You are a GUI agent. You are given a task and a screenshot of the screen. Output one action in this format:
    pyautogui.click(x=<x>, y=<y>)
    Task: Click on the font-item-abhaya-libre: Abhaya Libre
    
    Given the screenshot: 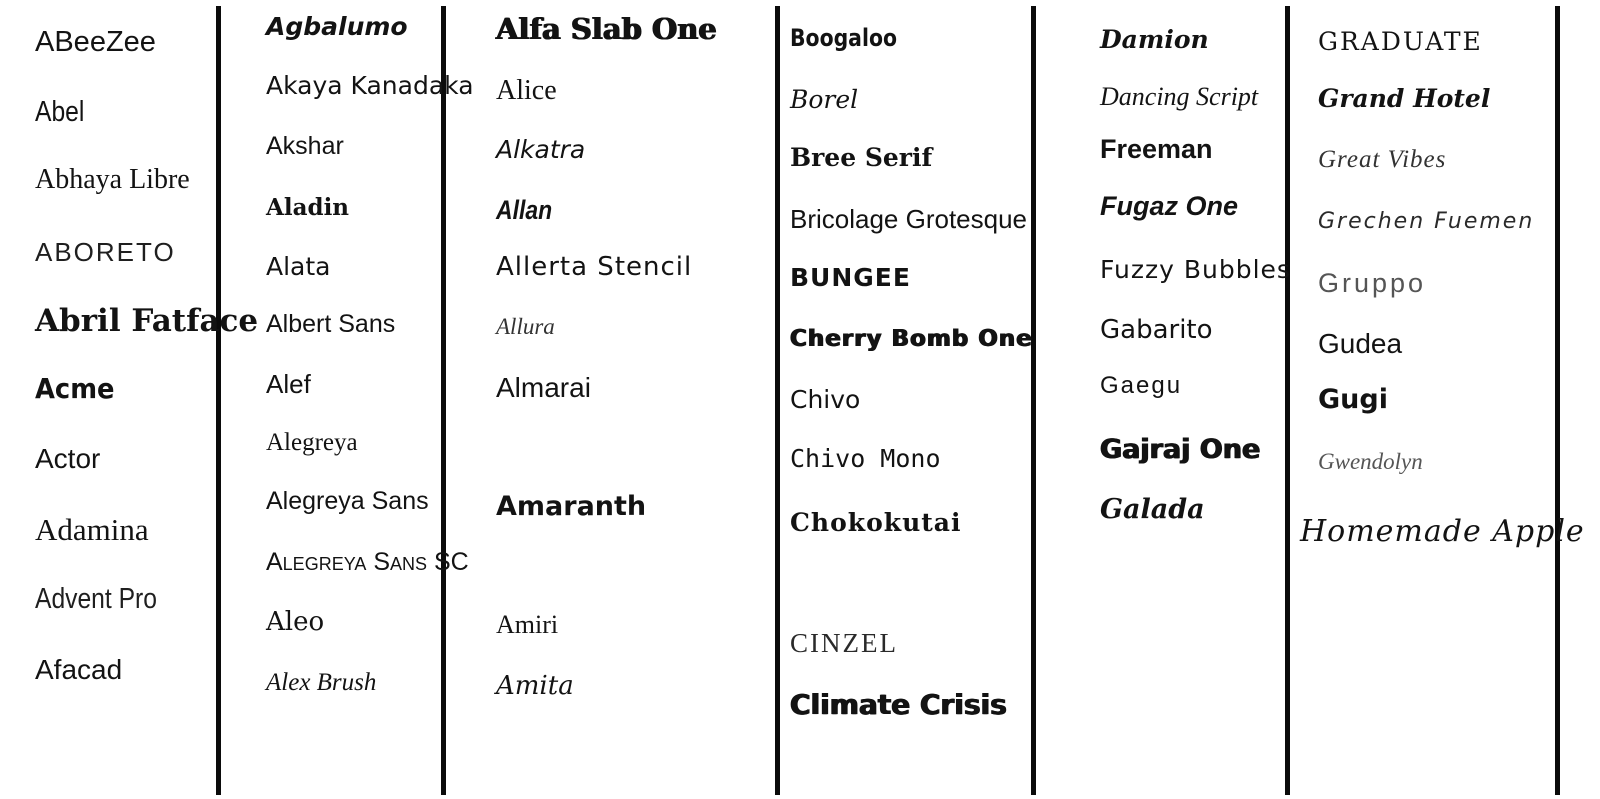 What is the action you would take?
    pyautogui.click(x=112, y=179)
    